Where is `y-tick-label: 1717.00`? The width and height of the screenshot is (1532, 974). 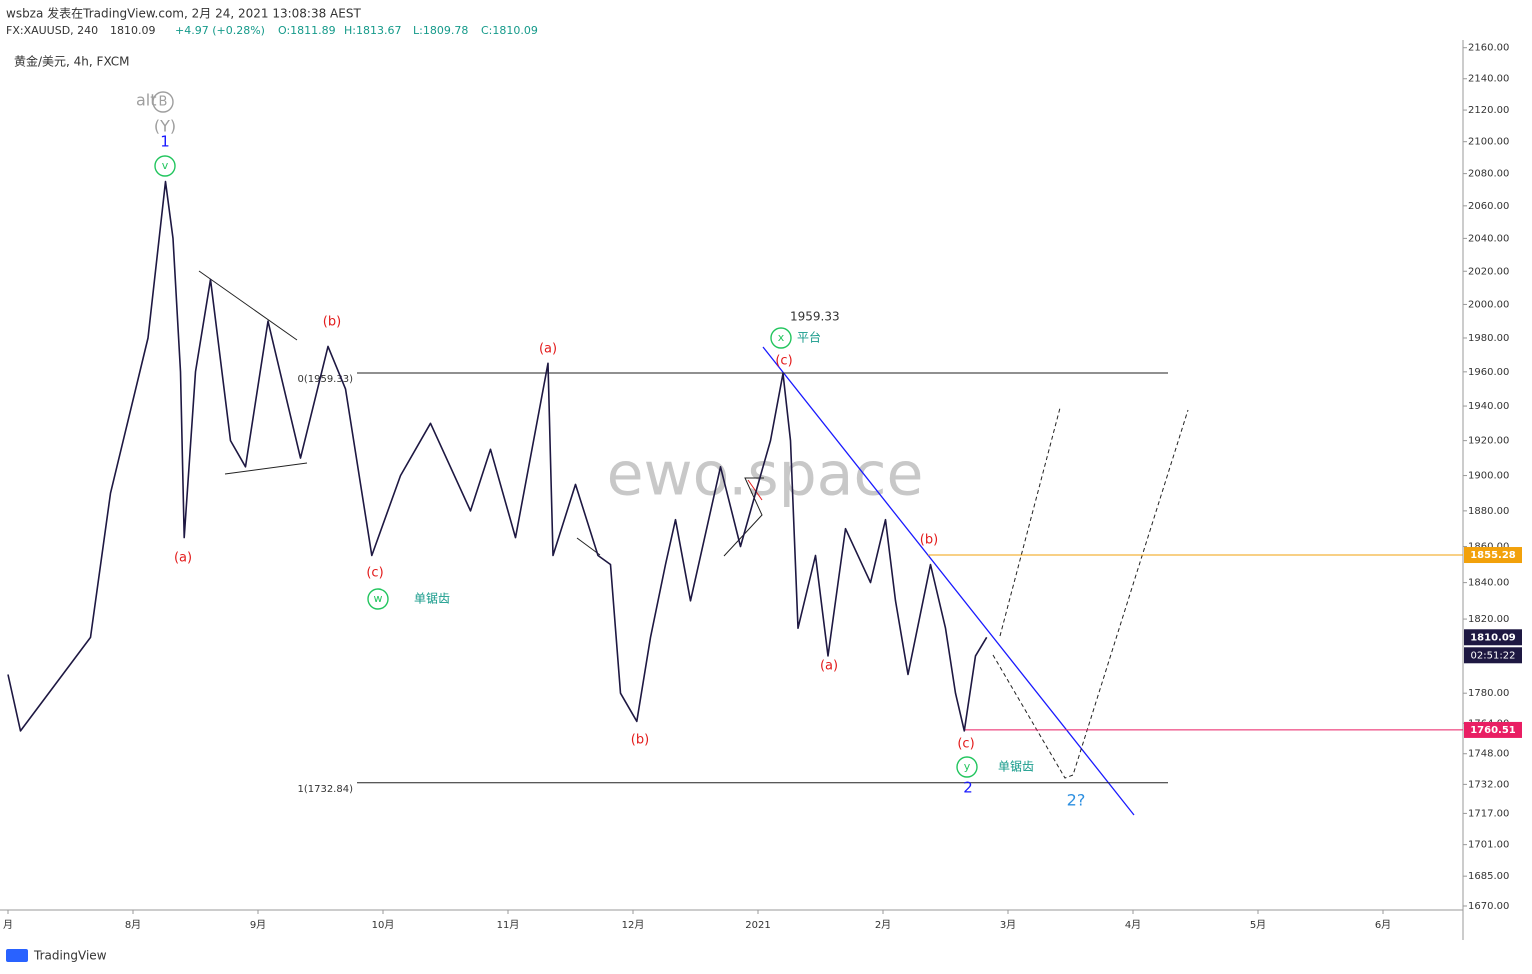
y-tick-label: 1717.00 is located at coordinates (1488, 813).